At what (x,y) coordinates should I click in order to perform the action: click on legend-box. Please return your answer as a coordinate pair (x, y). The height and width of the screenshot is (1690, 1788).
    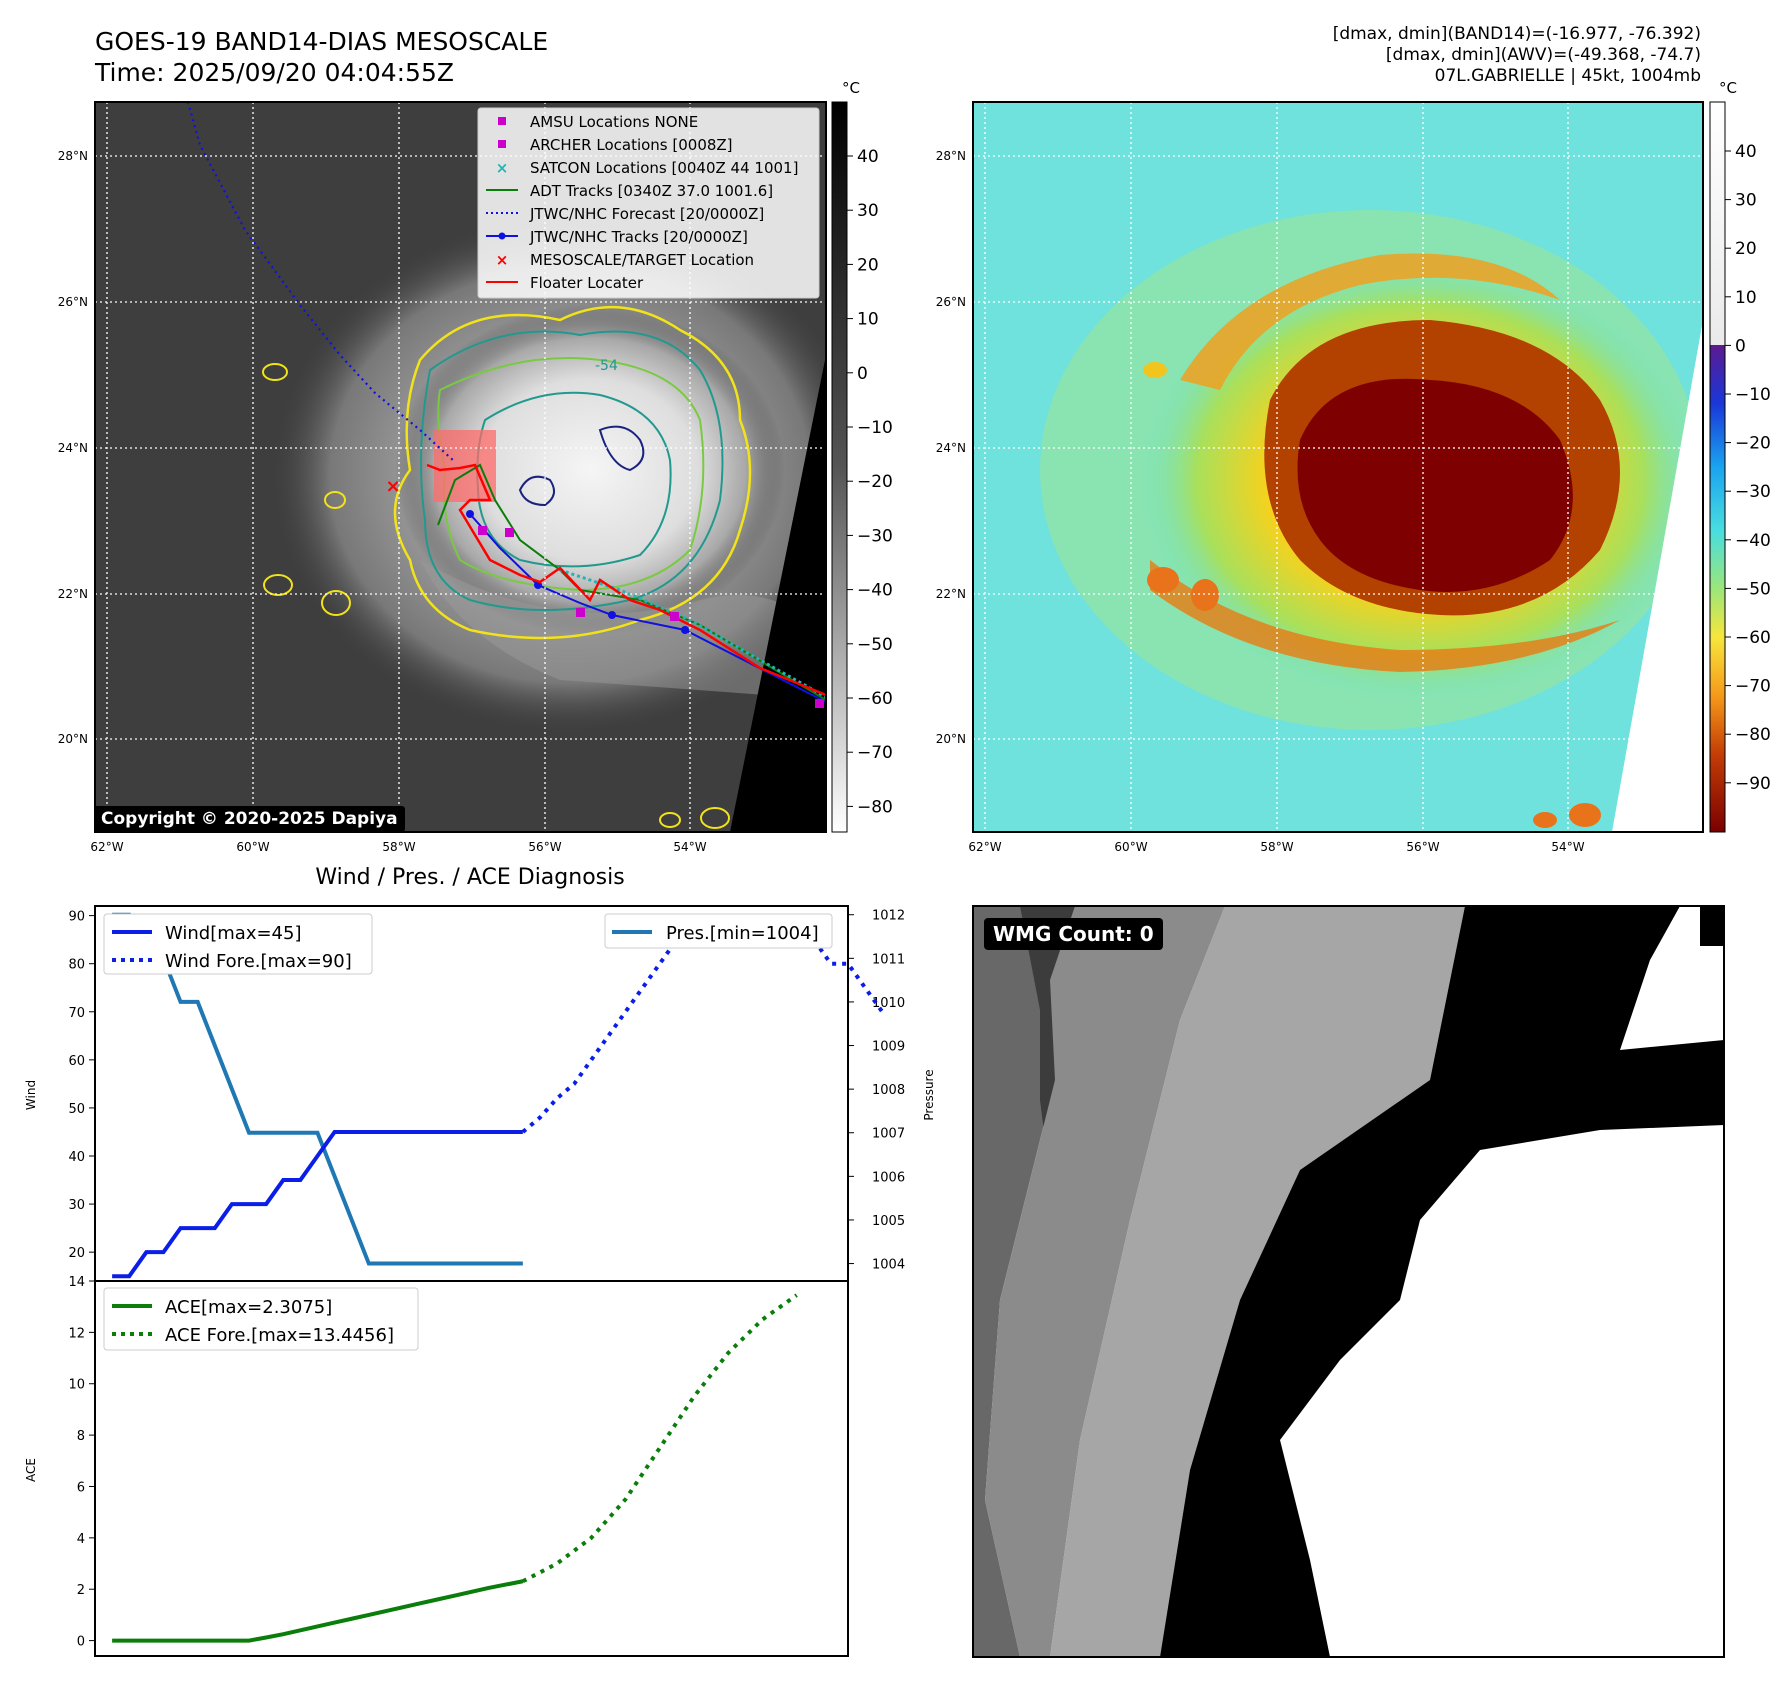
    Looking at the image, I should click on (648, 203).